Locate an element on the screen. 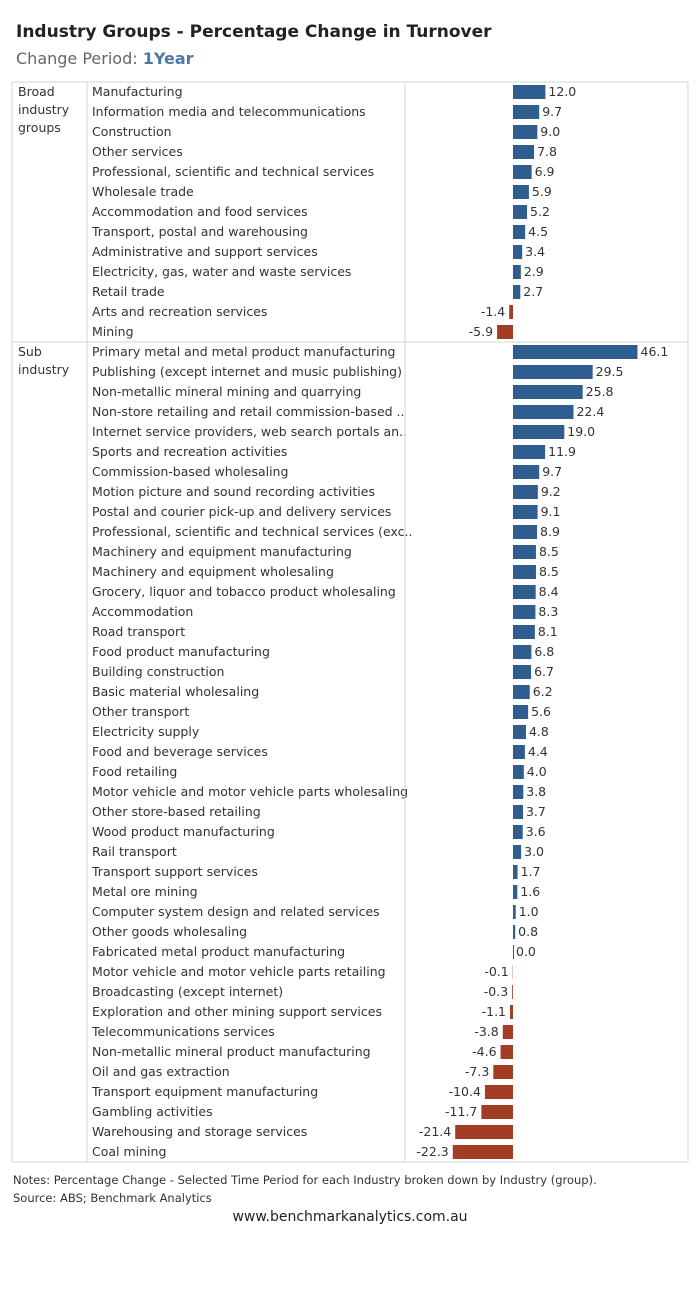 Image resolution: width=700 pixels, height=1300 pixels. category-label: Metal ore mining is located at coordinates (145, 891).